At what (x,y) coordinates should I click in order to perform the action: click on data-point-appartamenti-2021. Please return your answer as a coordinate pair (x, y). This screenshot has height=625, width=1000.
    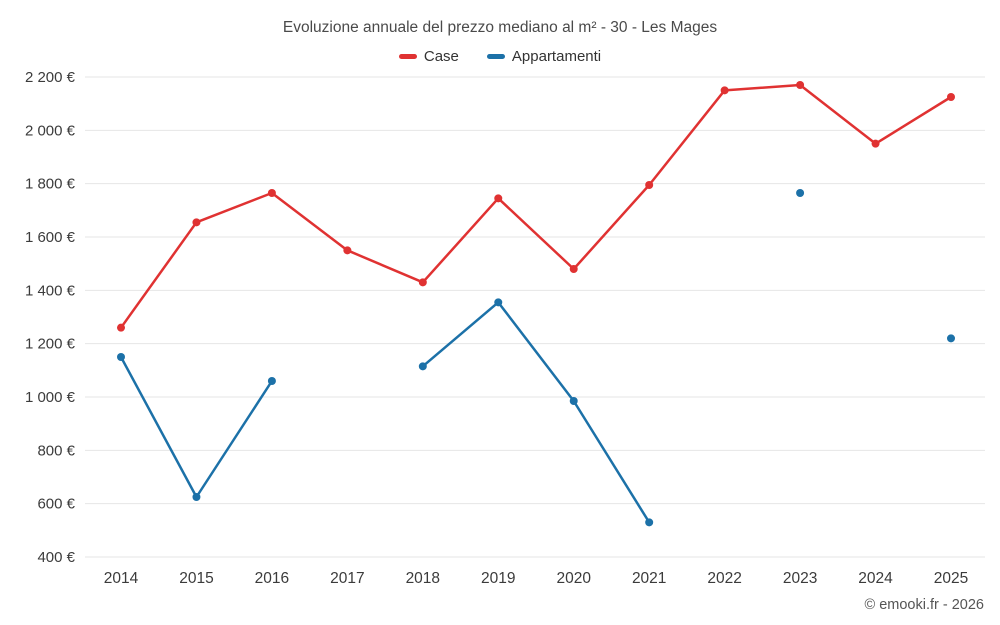
    Looking at the image, I should click on (649, 522).